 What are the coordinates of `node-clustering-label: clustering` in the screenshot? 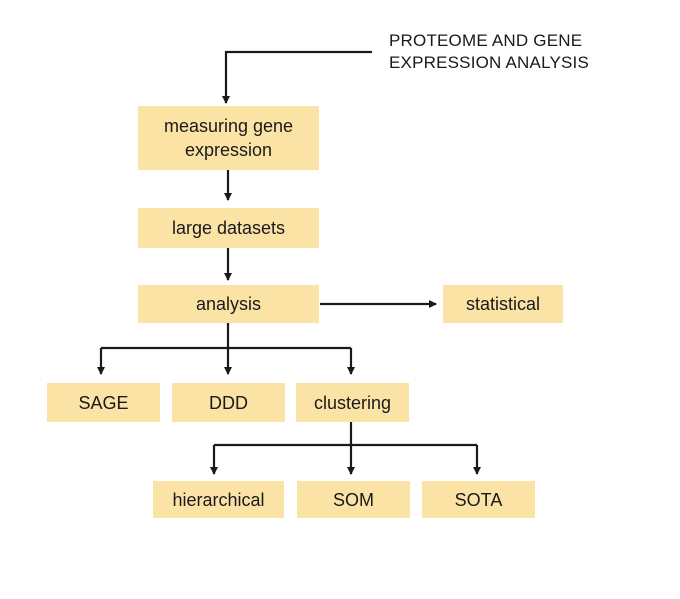 It's located at (352, 402).